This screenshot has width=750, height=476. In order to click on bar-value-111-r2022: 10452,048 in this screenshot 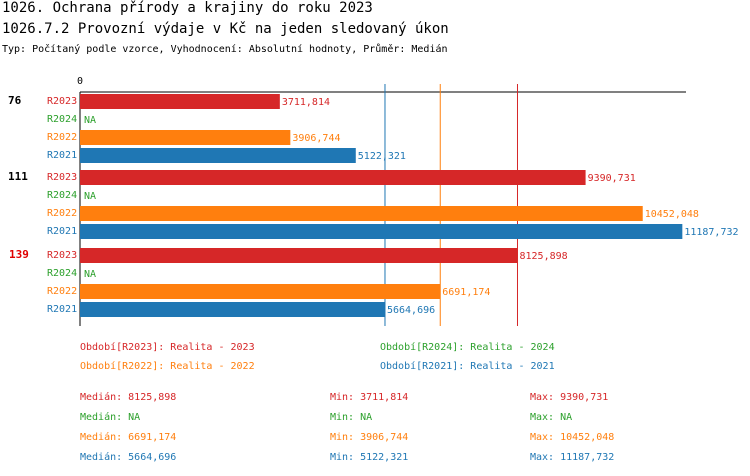, I will do `click(672, 214)`.